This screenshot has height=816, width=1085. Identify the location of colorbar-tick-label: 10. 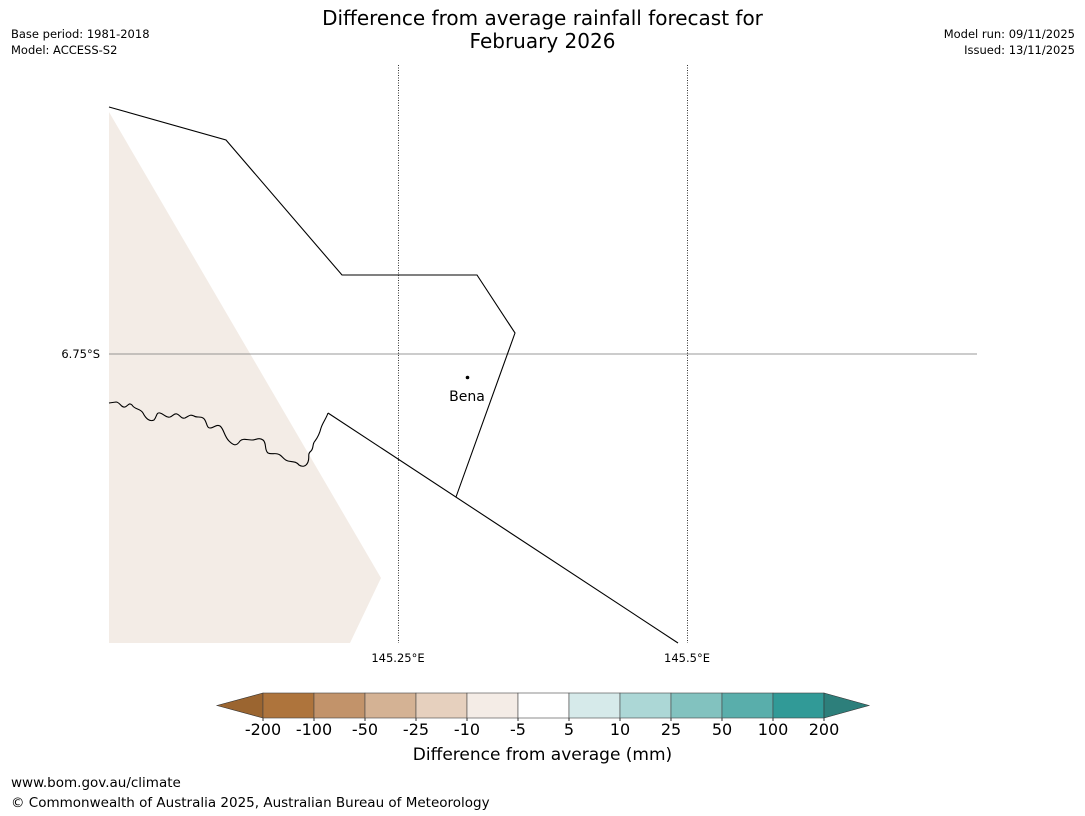
(620, 729).